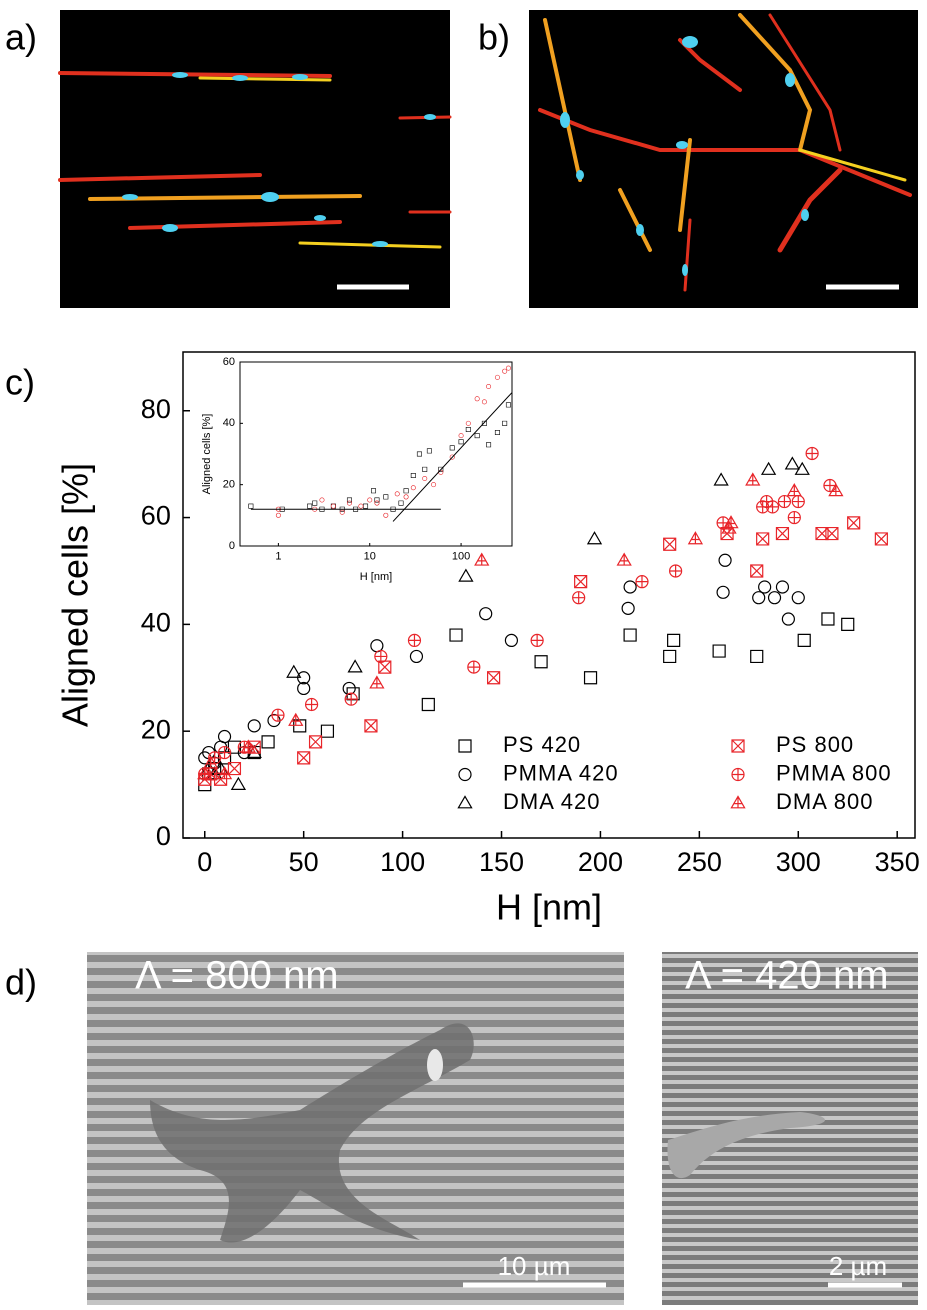 This screenshot has width=927, height=1310. What do you see at coordinates (75, 595) in the screenshot?
I see `y-axis-label: Aligned cells [%]` at bounding box center [75, 595].